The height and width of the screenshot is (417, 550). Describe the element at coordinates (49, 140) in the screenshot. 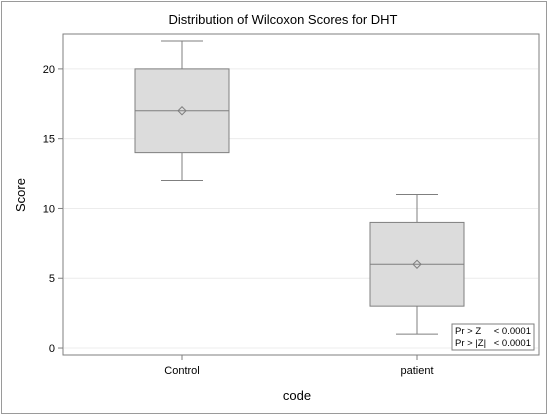

I see `y-tick-label: 15` at that location.